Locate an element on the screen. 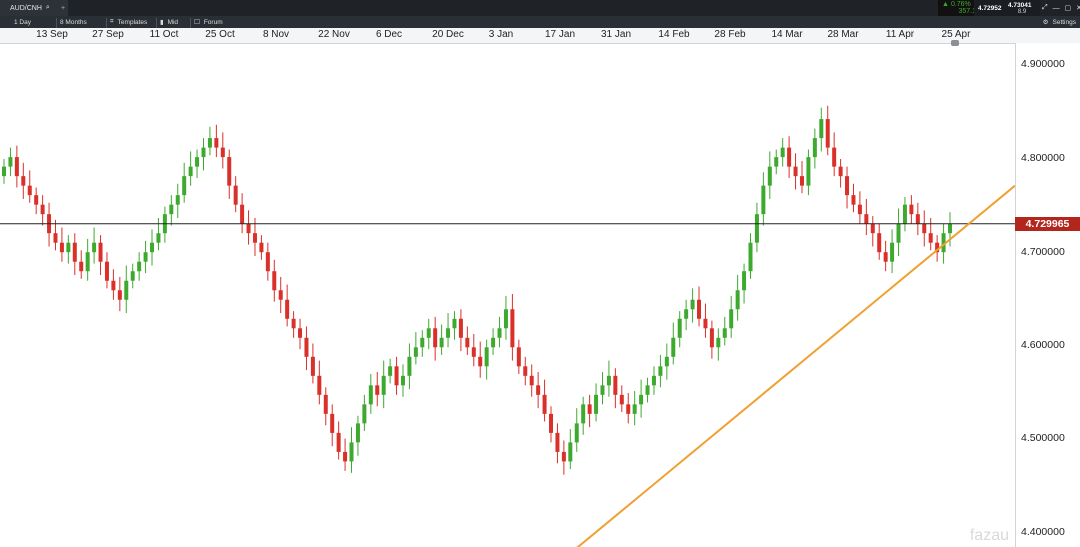  templates-button: ⌗ Templates is located at coordinates (128, 22).